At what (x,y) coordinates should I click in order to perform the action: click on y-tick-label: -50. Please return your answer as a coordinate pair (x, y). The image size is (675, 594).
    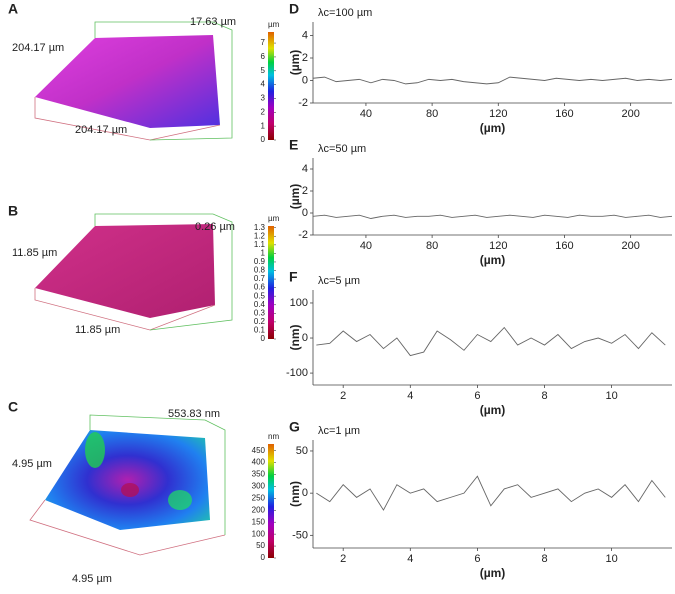
    Looking at the image, I should click on (300, 535).